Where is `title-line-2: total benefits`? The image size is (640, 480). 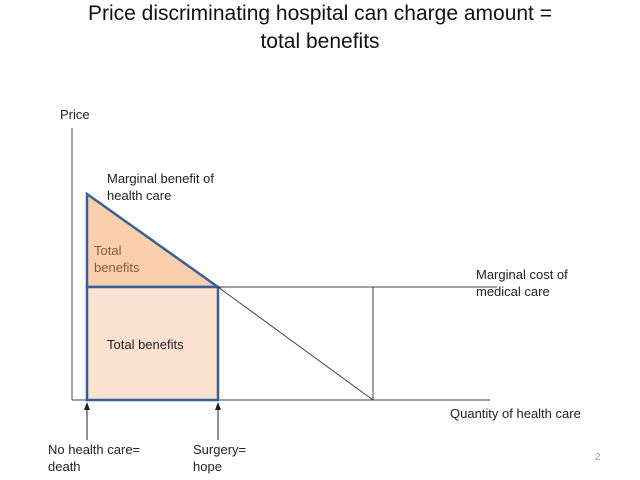 title-line-2: total benefits is located at coordinates (320, 41).